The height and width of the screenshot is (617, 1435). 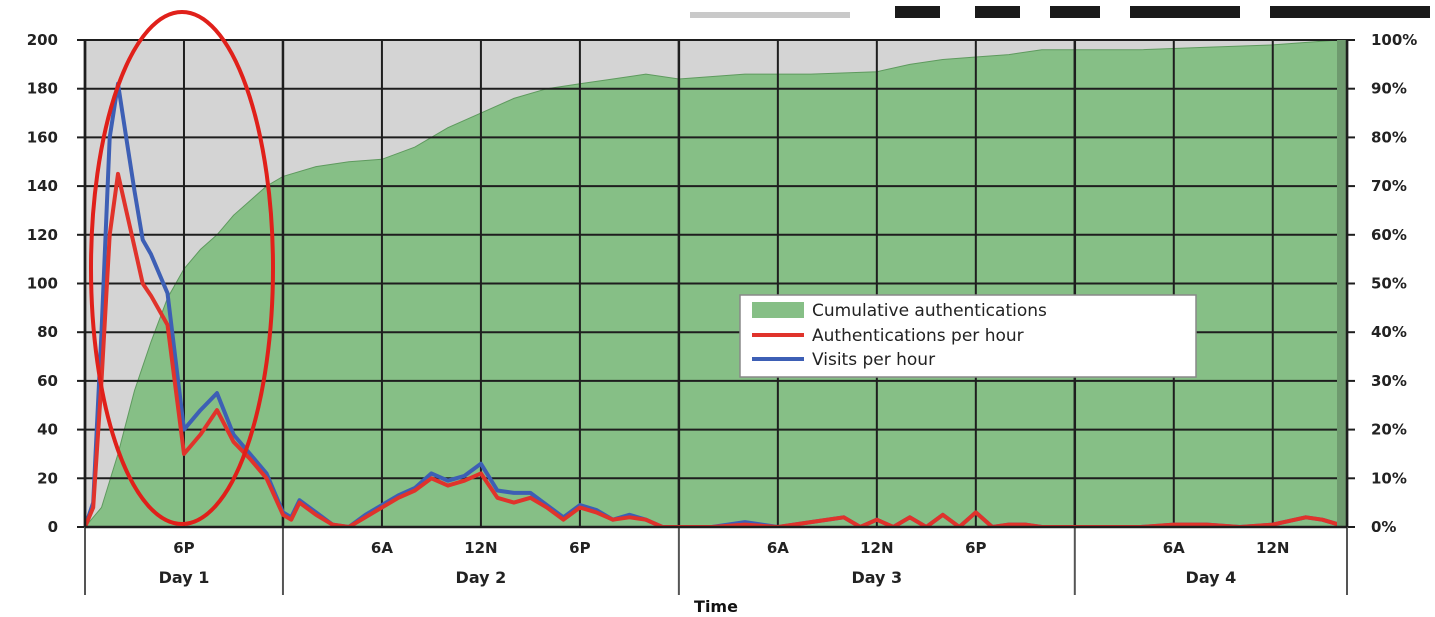 I want to click on y-tick-label: 0, so click(x=53, y=527).